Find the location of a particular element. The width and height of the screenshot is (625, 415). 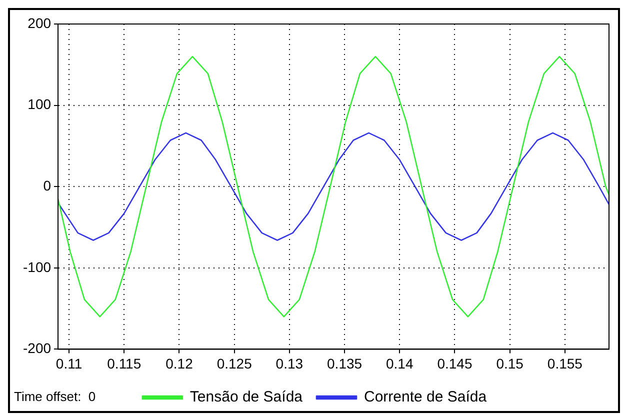

x-tick-label: 0.11 is located at coordinates (69, 363).